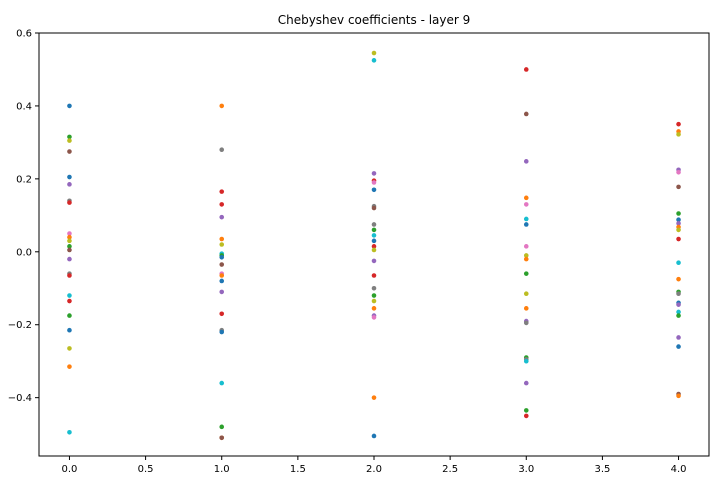 This screenshot has height=482, width=715. What do you see at coordinates (20, 325) in the screenshot?
I see `y-tick-label: −0.2` at bounding box center [20, 325].